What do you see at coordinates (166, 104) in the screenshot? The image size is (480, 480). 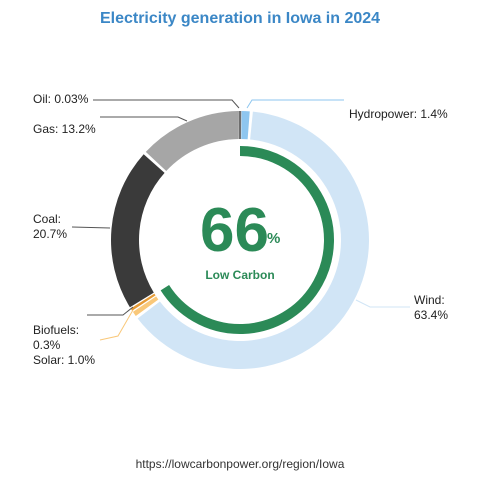 I see `leader-line-oil` at bounding box center [166, 104].